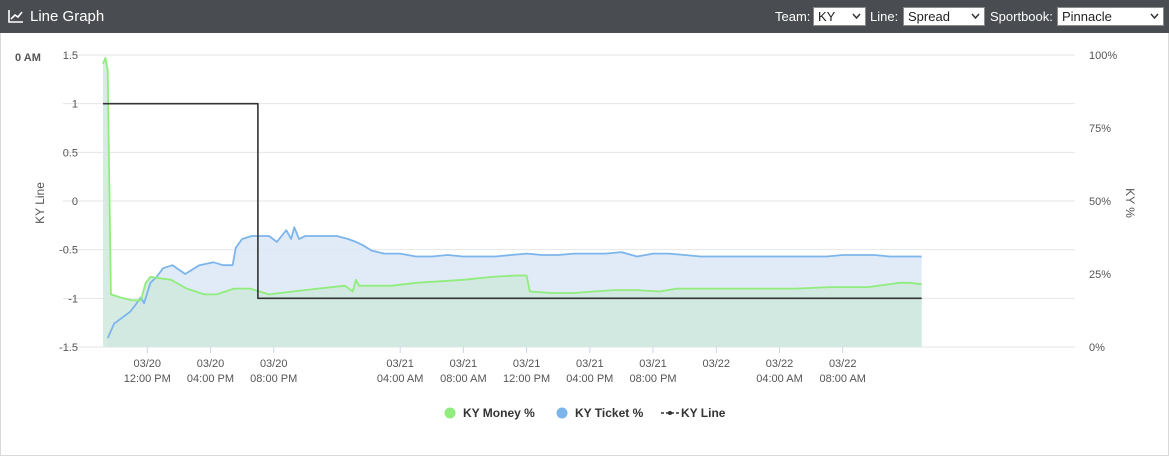  I want to click on right-axis-tick-label: 0%, so click(1097, 348).